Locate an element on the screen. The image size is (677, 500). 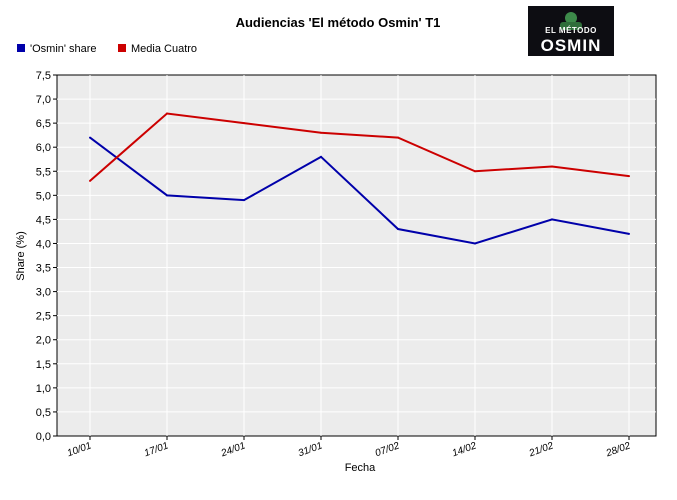
y-tick-label: 7,5 is located at coordinates (43, 76).